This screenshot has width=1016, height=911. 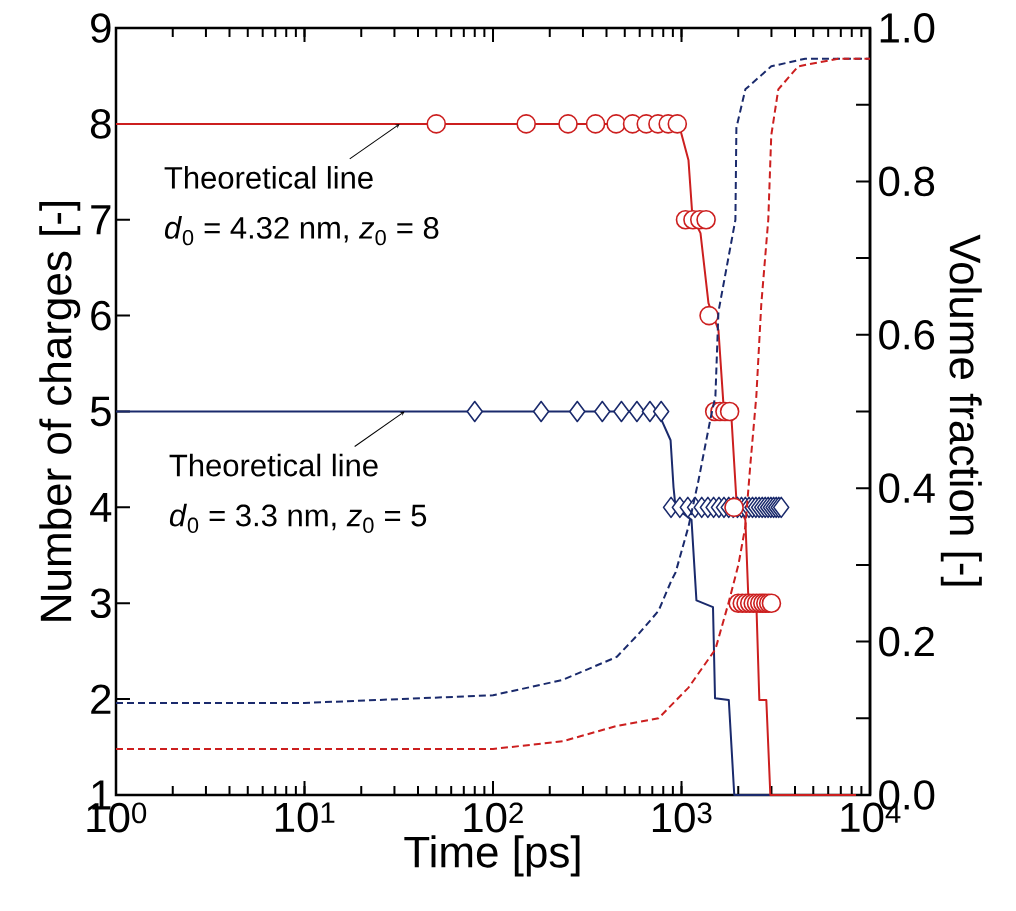 What do you see at coordinates (493, 817) in the screenshot?
I see `x-tick-label: 10$^{2}$` at bounding box center [493, 817].